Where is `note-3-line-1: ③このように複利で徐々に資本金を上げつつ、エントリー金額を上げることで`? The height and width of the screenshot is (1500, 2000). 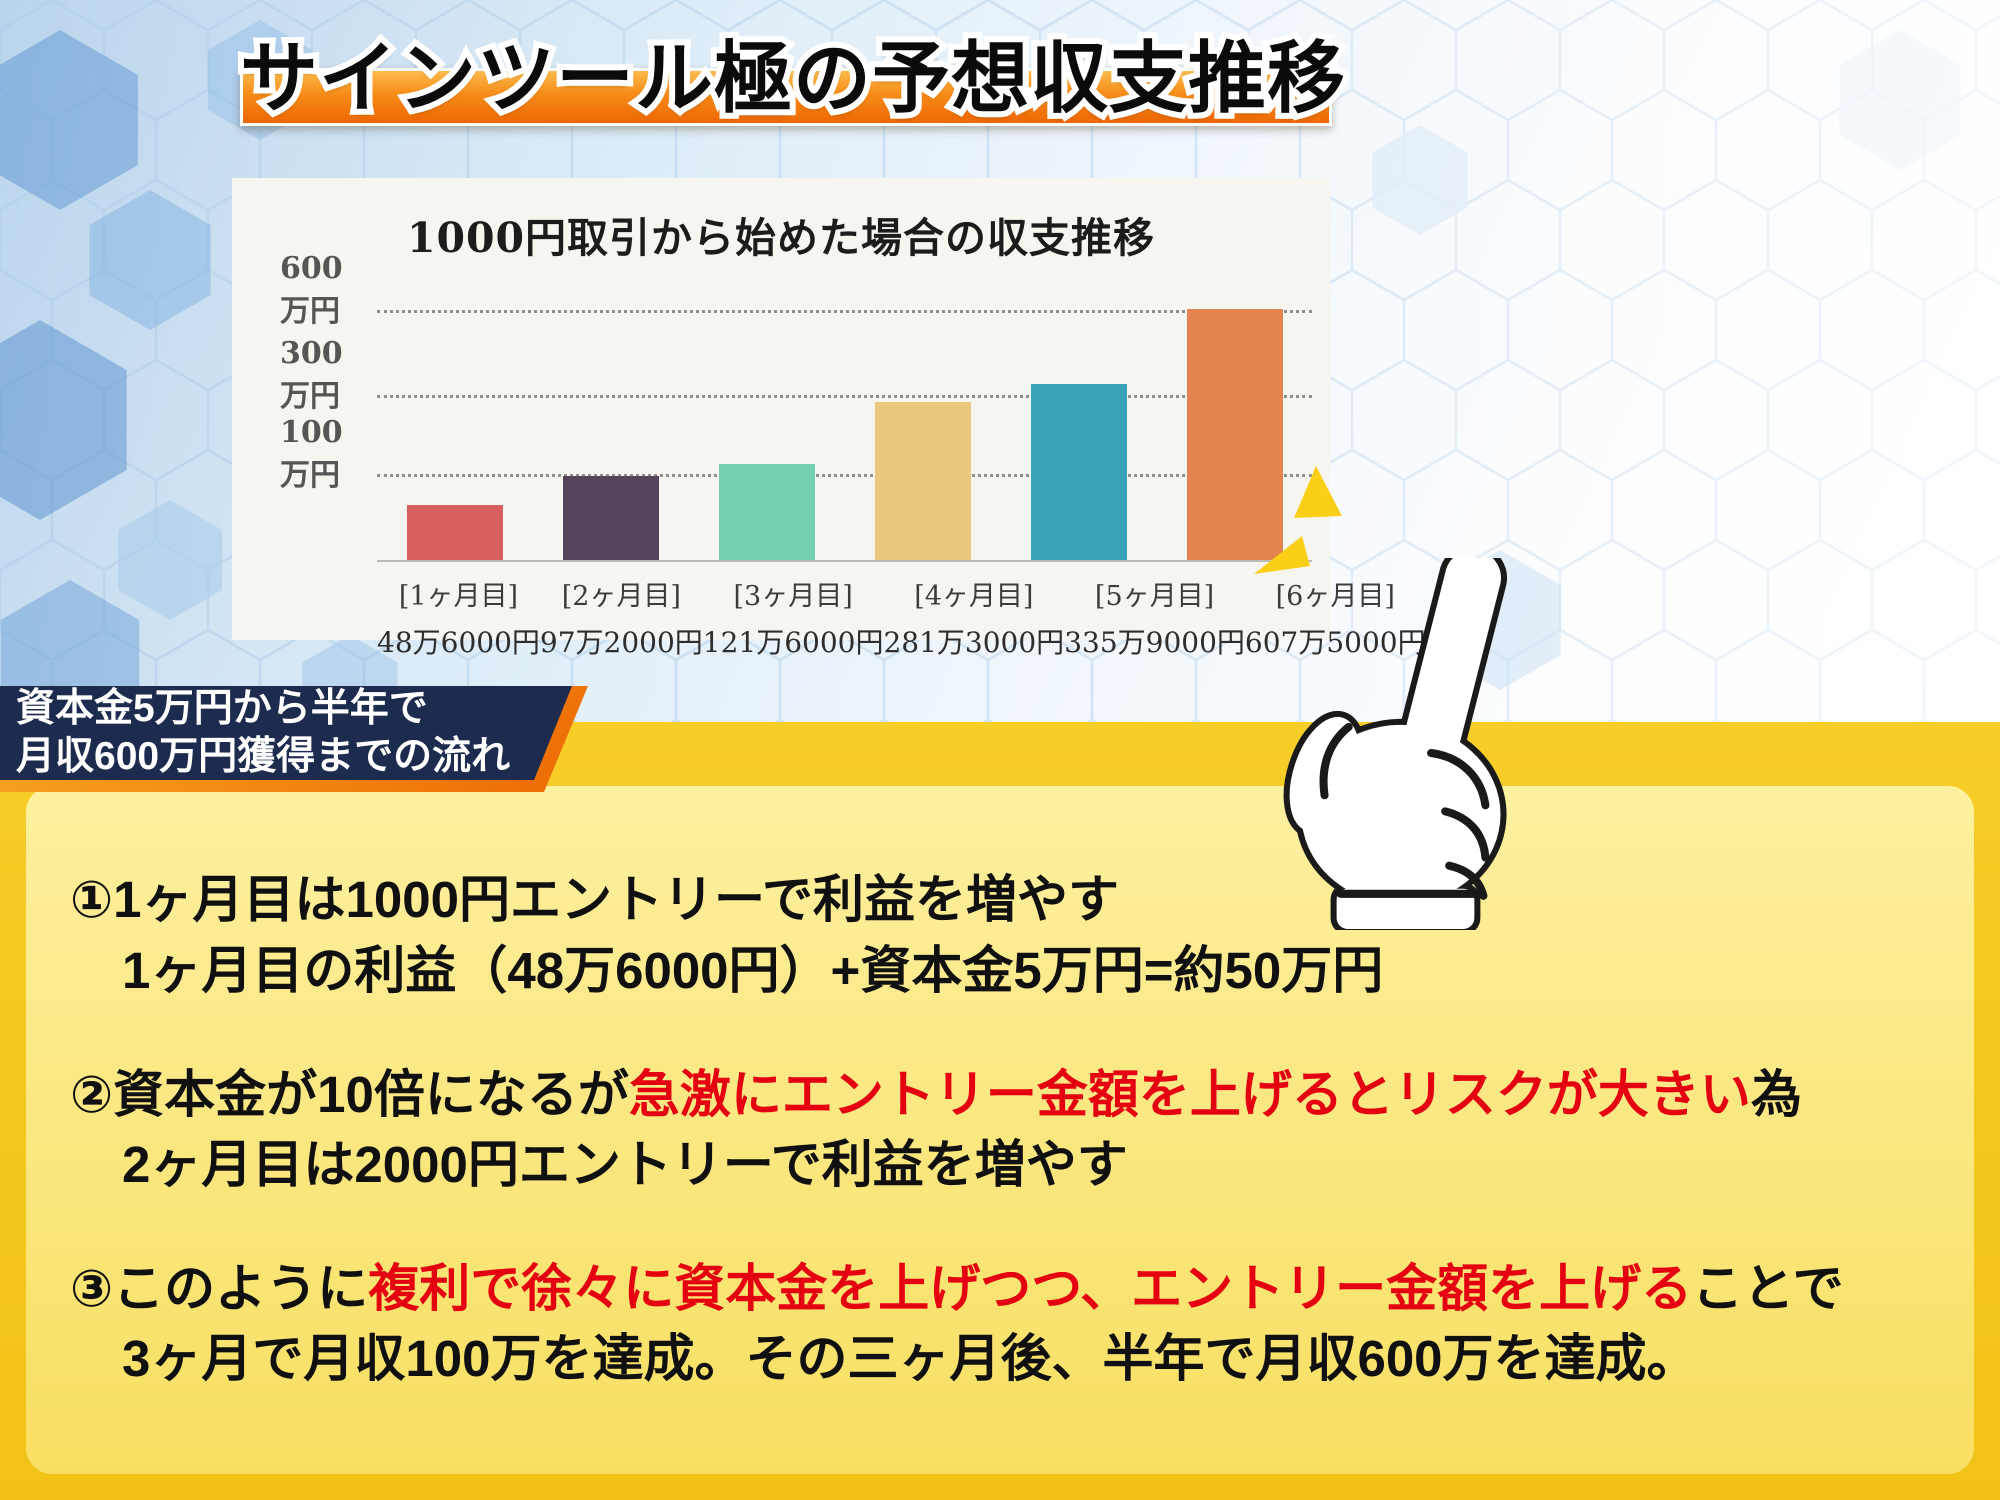
note-3-line-1: ③このように複利で徐々に資本金を上げつつ、エントリー金額を上げることで is located at coordinates (957, 1288).